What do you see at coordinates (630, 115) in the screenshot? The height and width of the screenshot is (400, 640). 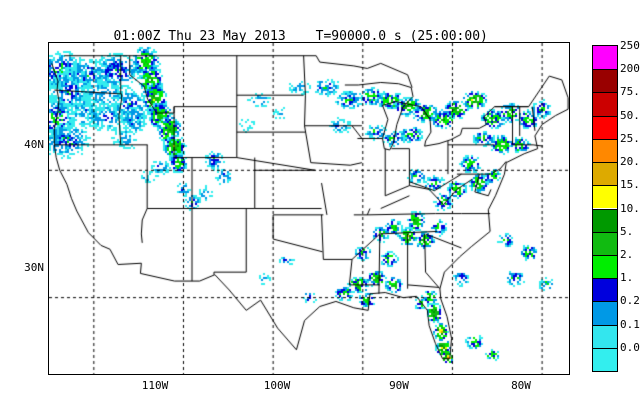 I see `colorbar-tick-label: 50.` at bounding box center [630, 115].